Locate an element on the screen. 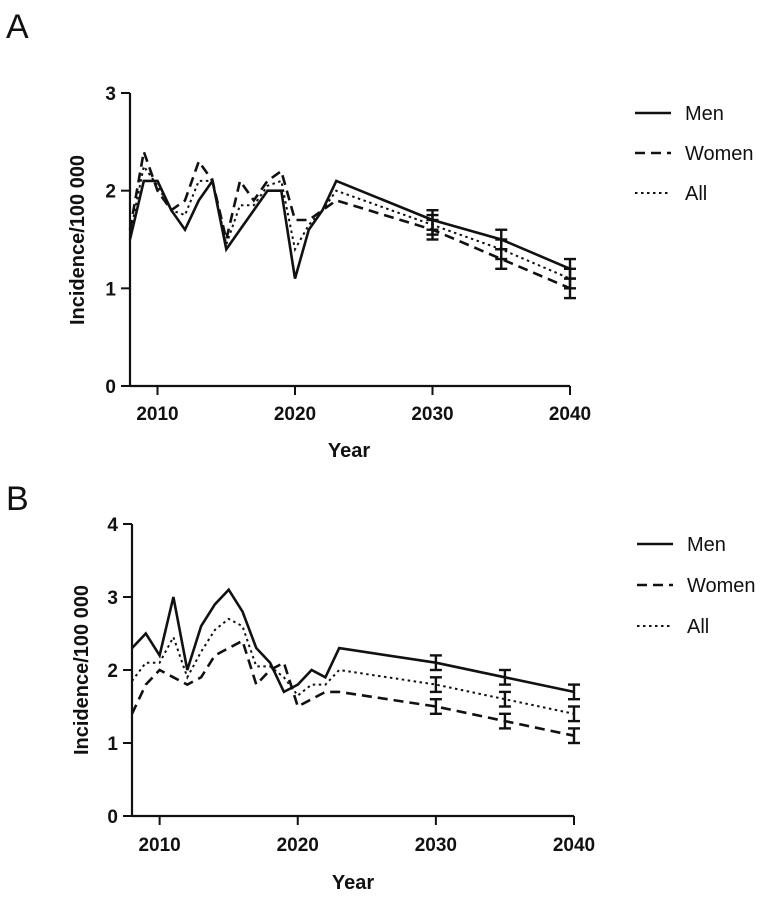 The image size is (775, 903). panel-a-x-tick-label: 2030 is located at coordinates (432, 414).